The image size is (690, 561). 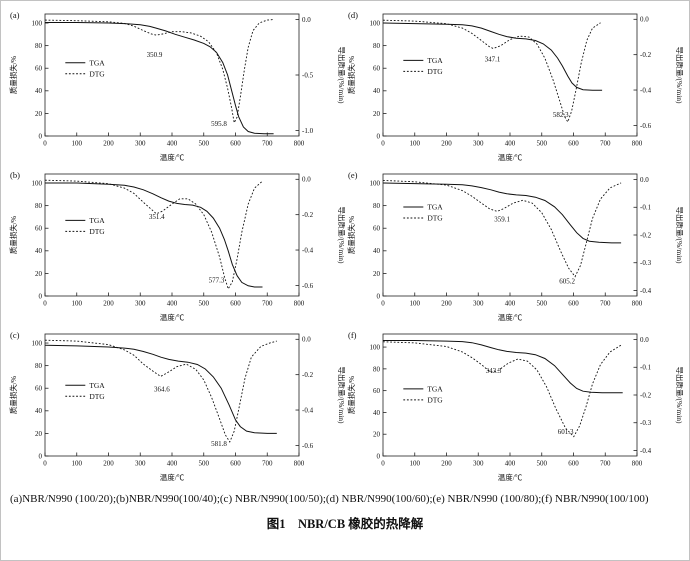 I want to click on y-right-tick-label: -0.3, so click(x=646, y=423).